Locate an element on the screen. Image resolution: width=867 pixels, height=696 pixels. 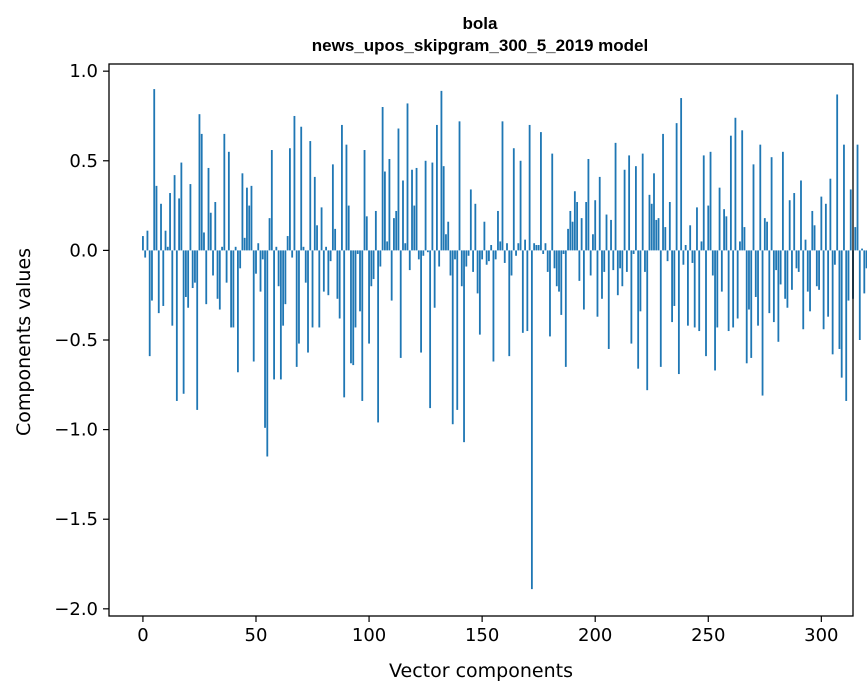
x-tick-label: 100 is located at coordinates (369, 635).